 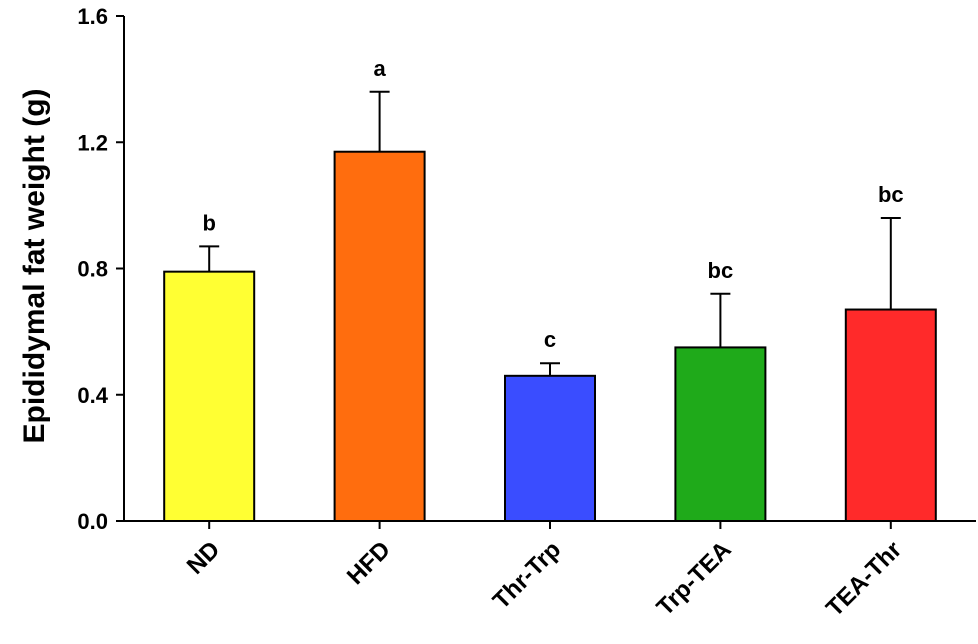 I want to click on x-tick-label: Trp-TEA, so click(x=694, y=578).